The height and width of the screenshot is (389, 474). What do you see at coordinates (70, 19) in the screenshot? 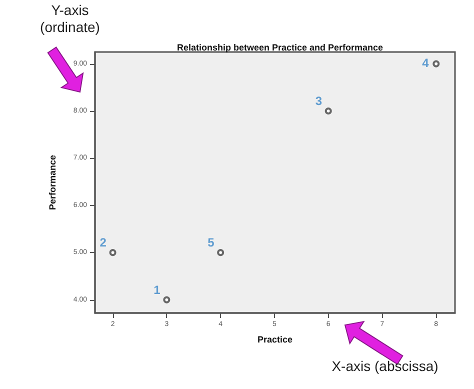
I see `text: Y-axis (ordinate)` at bounding box center [70, 19].